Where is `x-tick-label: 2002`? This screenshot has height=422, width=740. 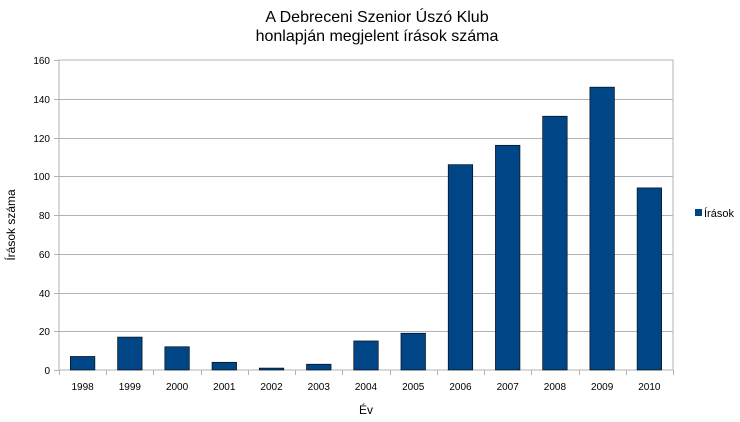
x-tick-label: 2002 is located at coordinates (271, 387).